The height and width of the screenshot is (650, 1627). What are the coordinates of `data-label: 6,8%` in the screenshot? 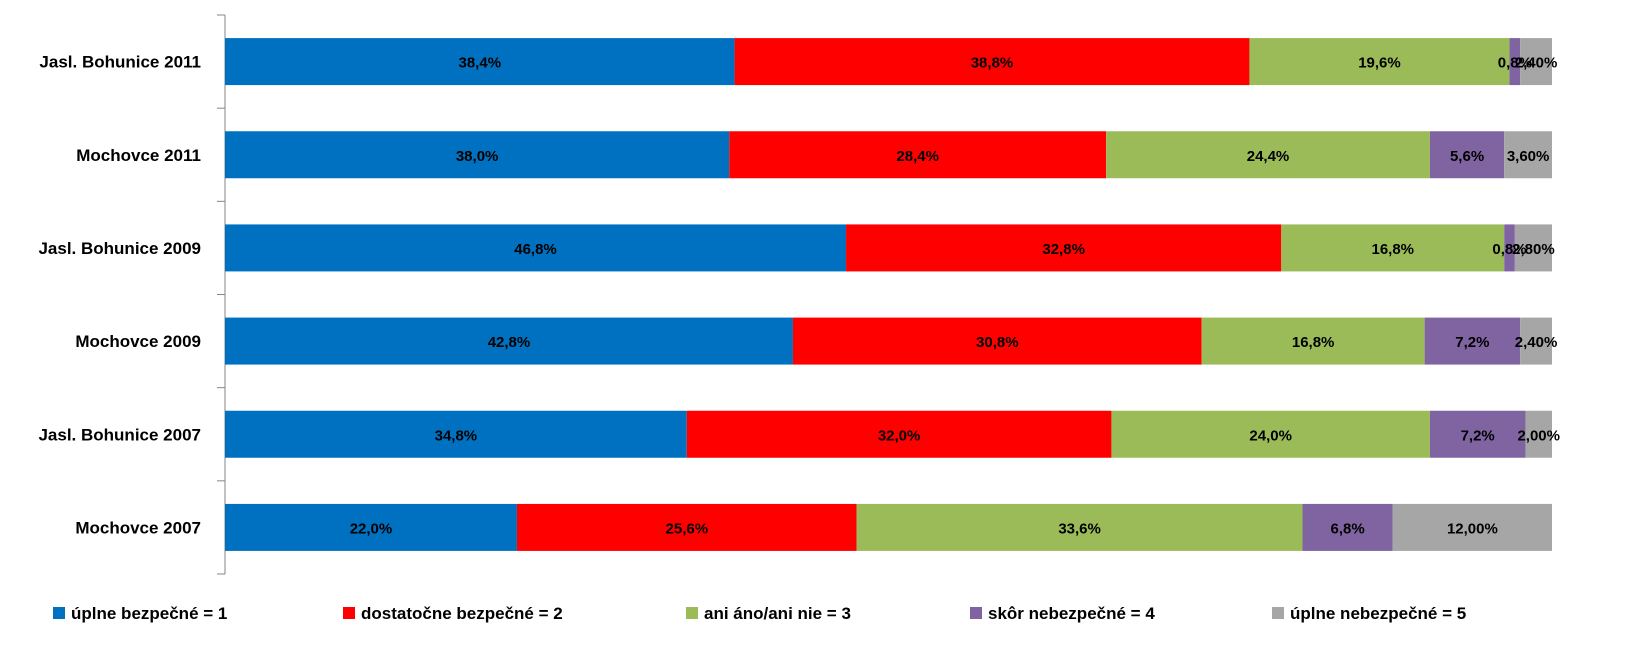 It's located at (1348, 528).